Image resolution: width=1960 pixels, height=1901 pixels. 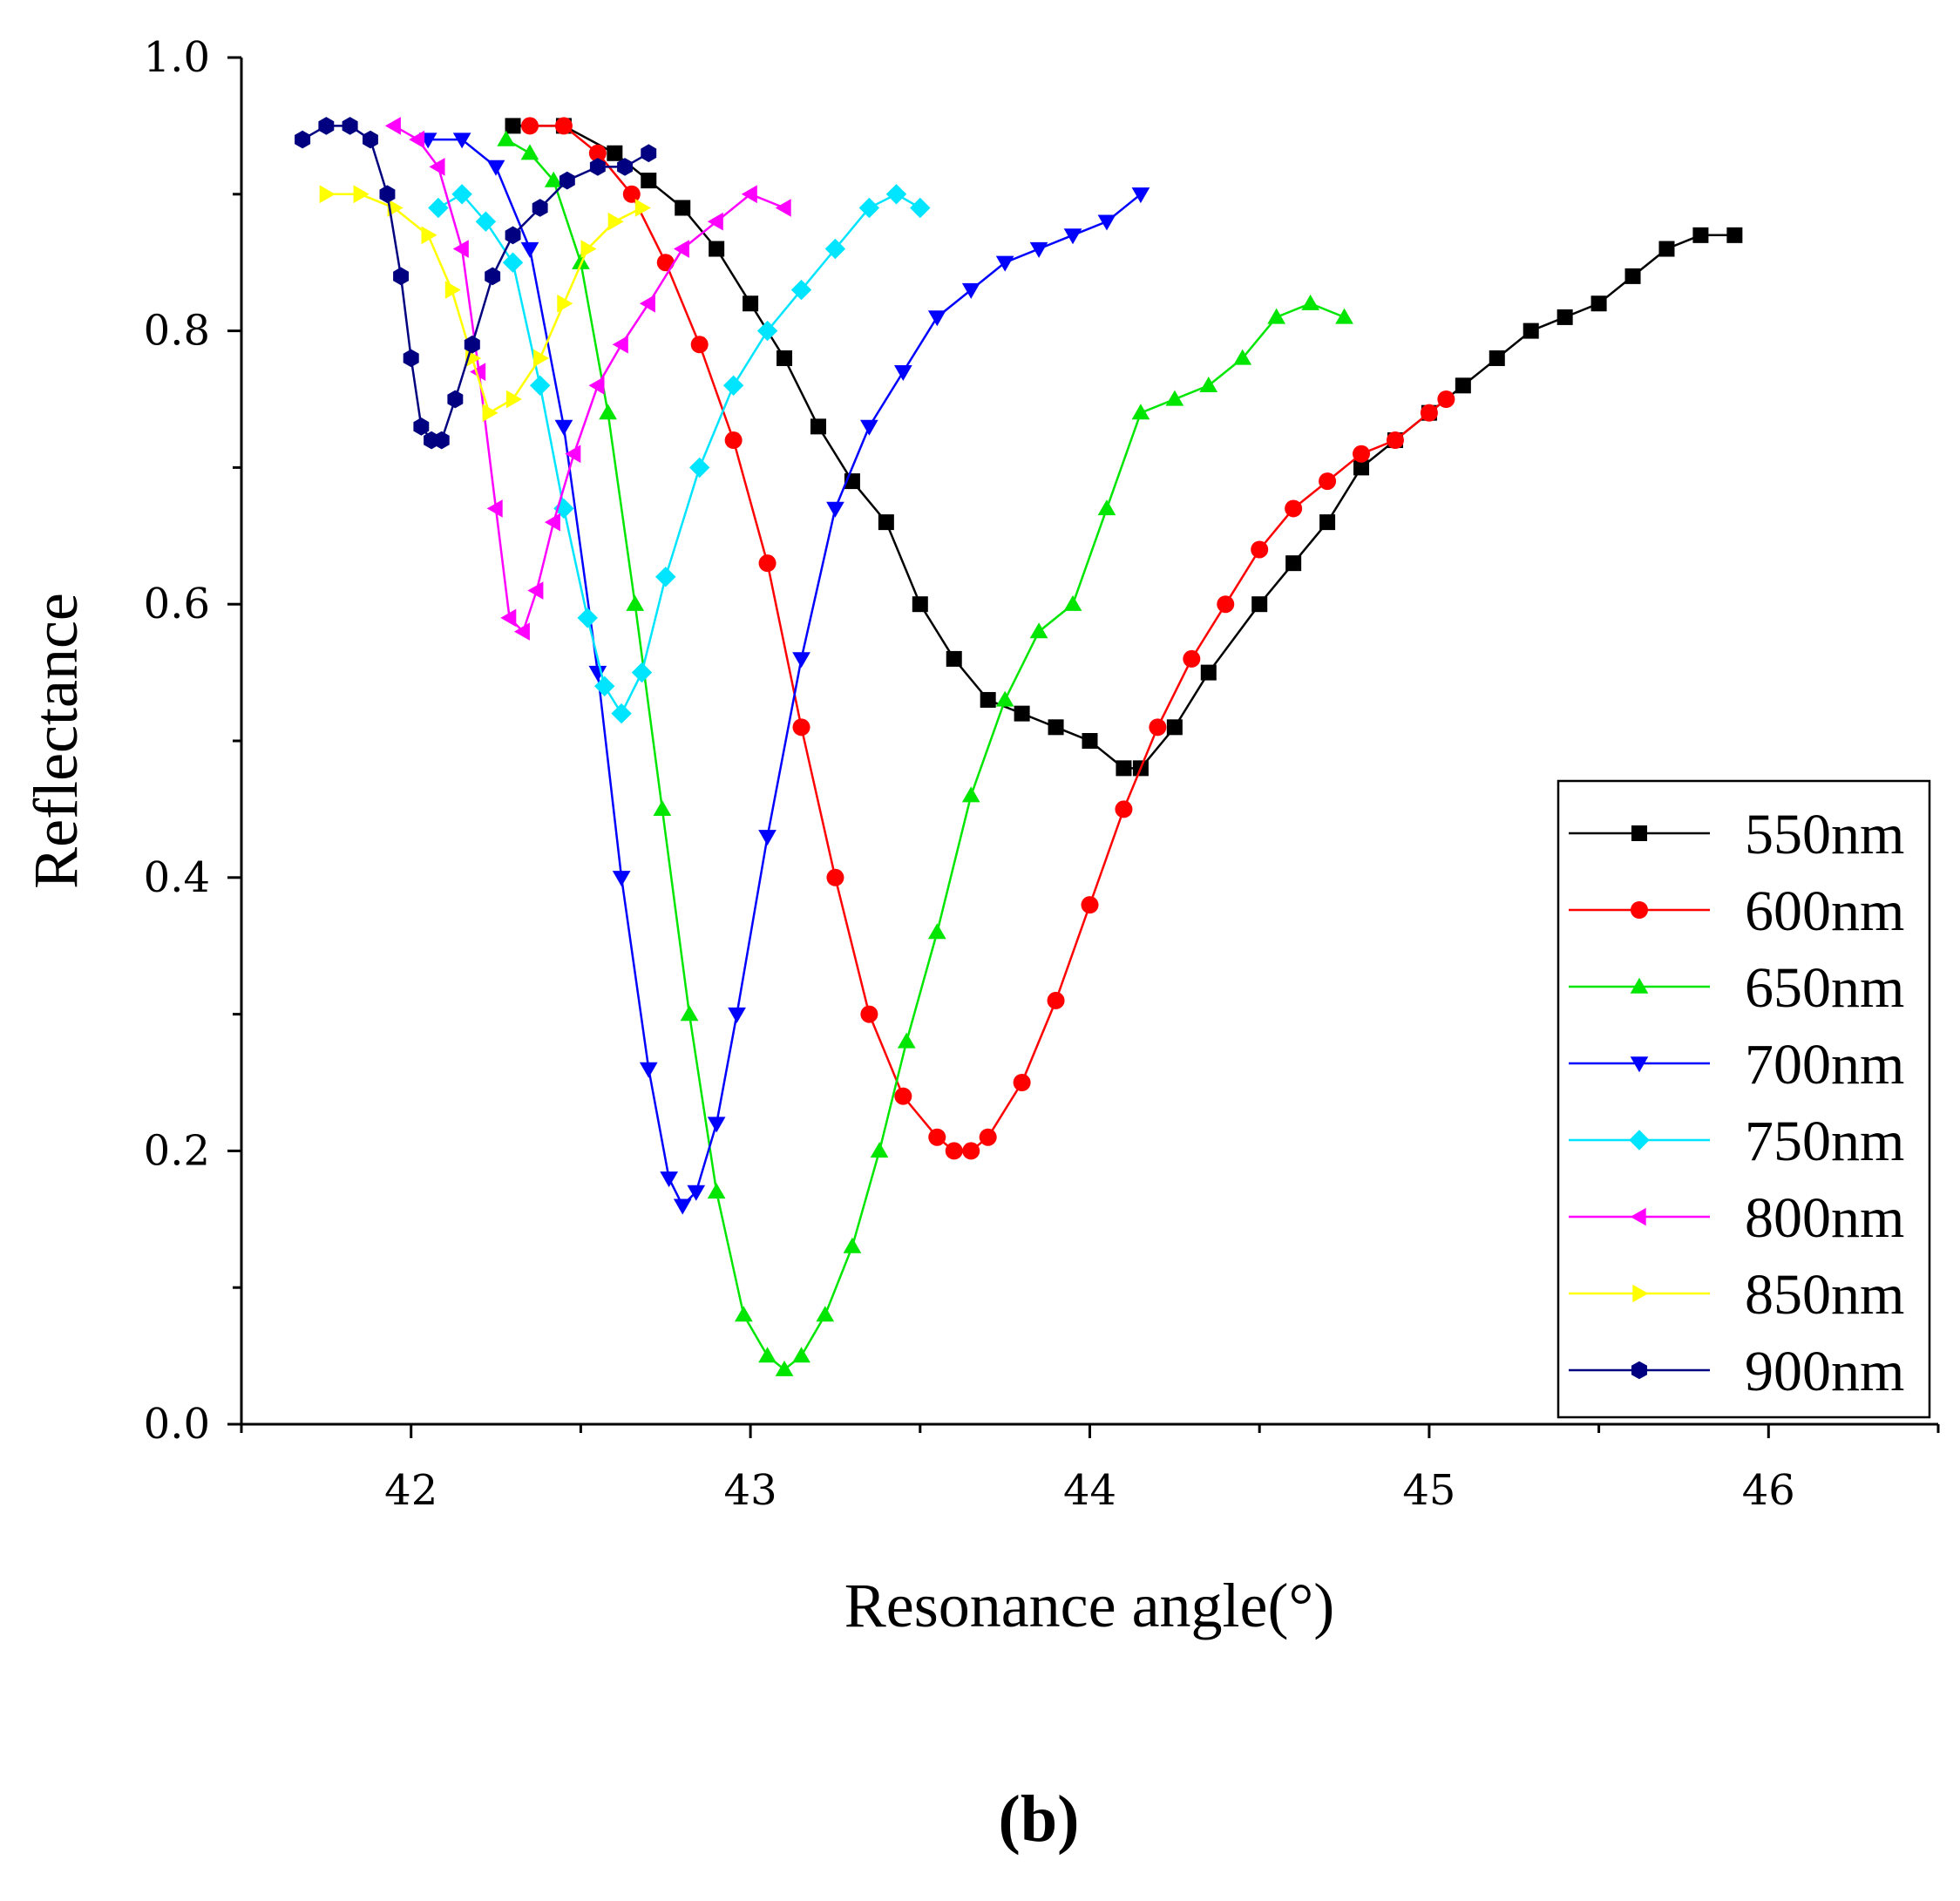 I want to click on legend-label: 650nm, so click(x=1824, y=988).